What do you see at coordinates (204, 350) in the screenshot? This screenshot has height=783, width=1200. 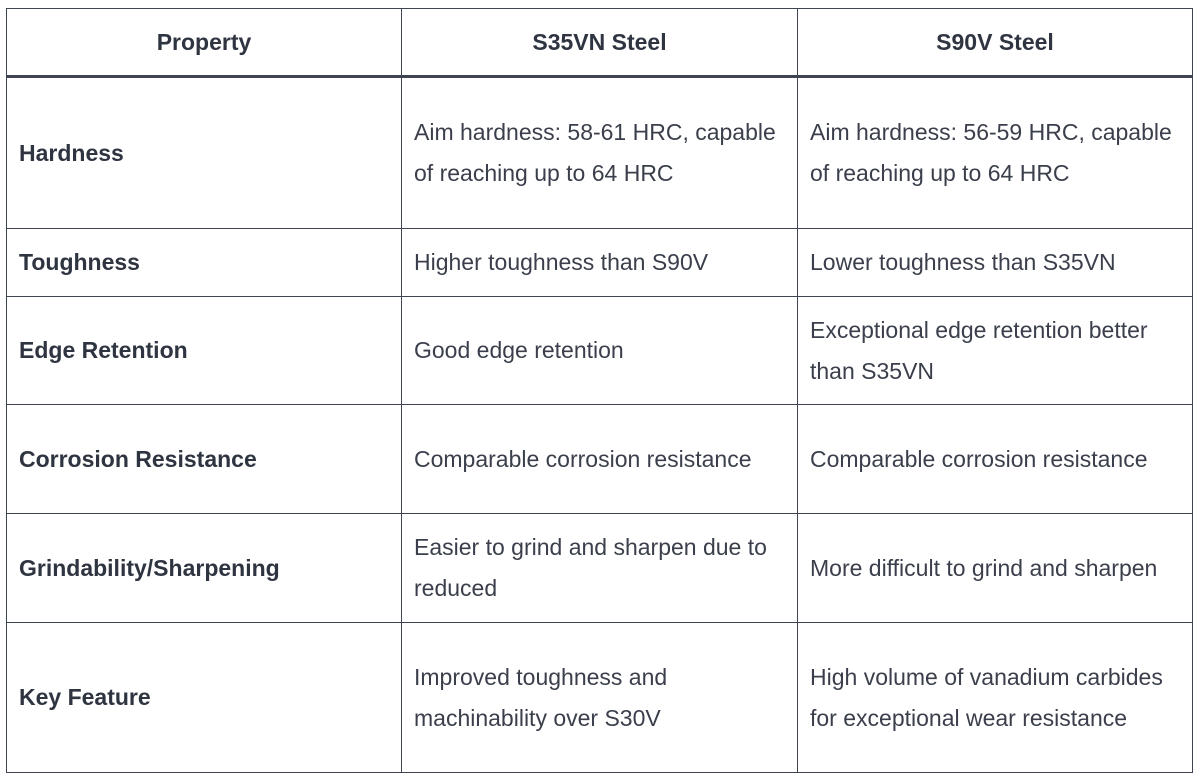 I see `row-property-label: Edge Retention` at bounding box center [204, 350].